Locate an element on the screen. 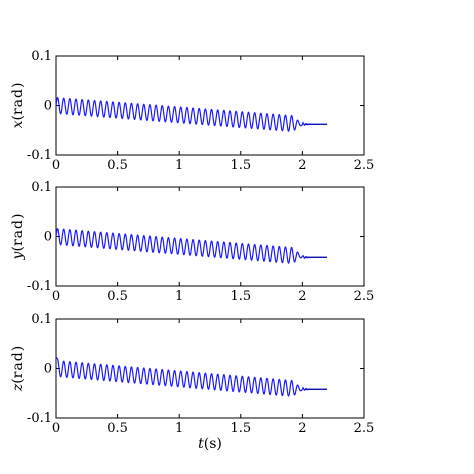 The height and width of the screenshot is (474, 474). y-axis-label: x(rad) is located at coordinates (18, 106).